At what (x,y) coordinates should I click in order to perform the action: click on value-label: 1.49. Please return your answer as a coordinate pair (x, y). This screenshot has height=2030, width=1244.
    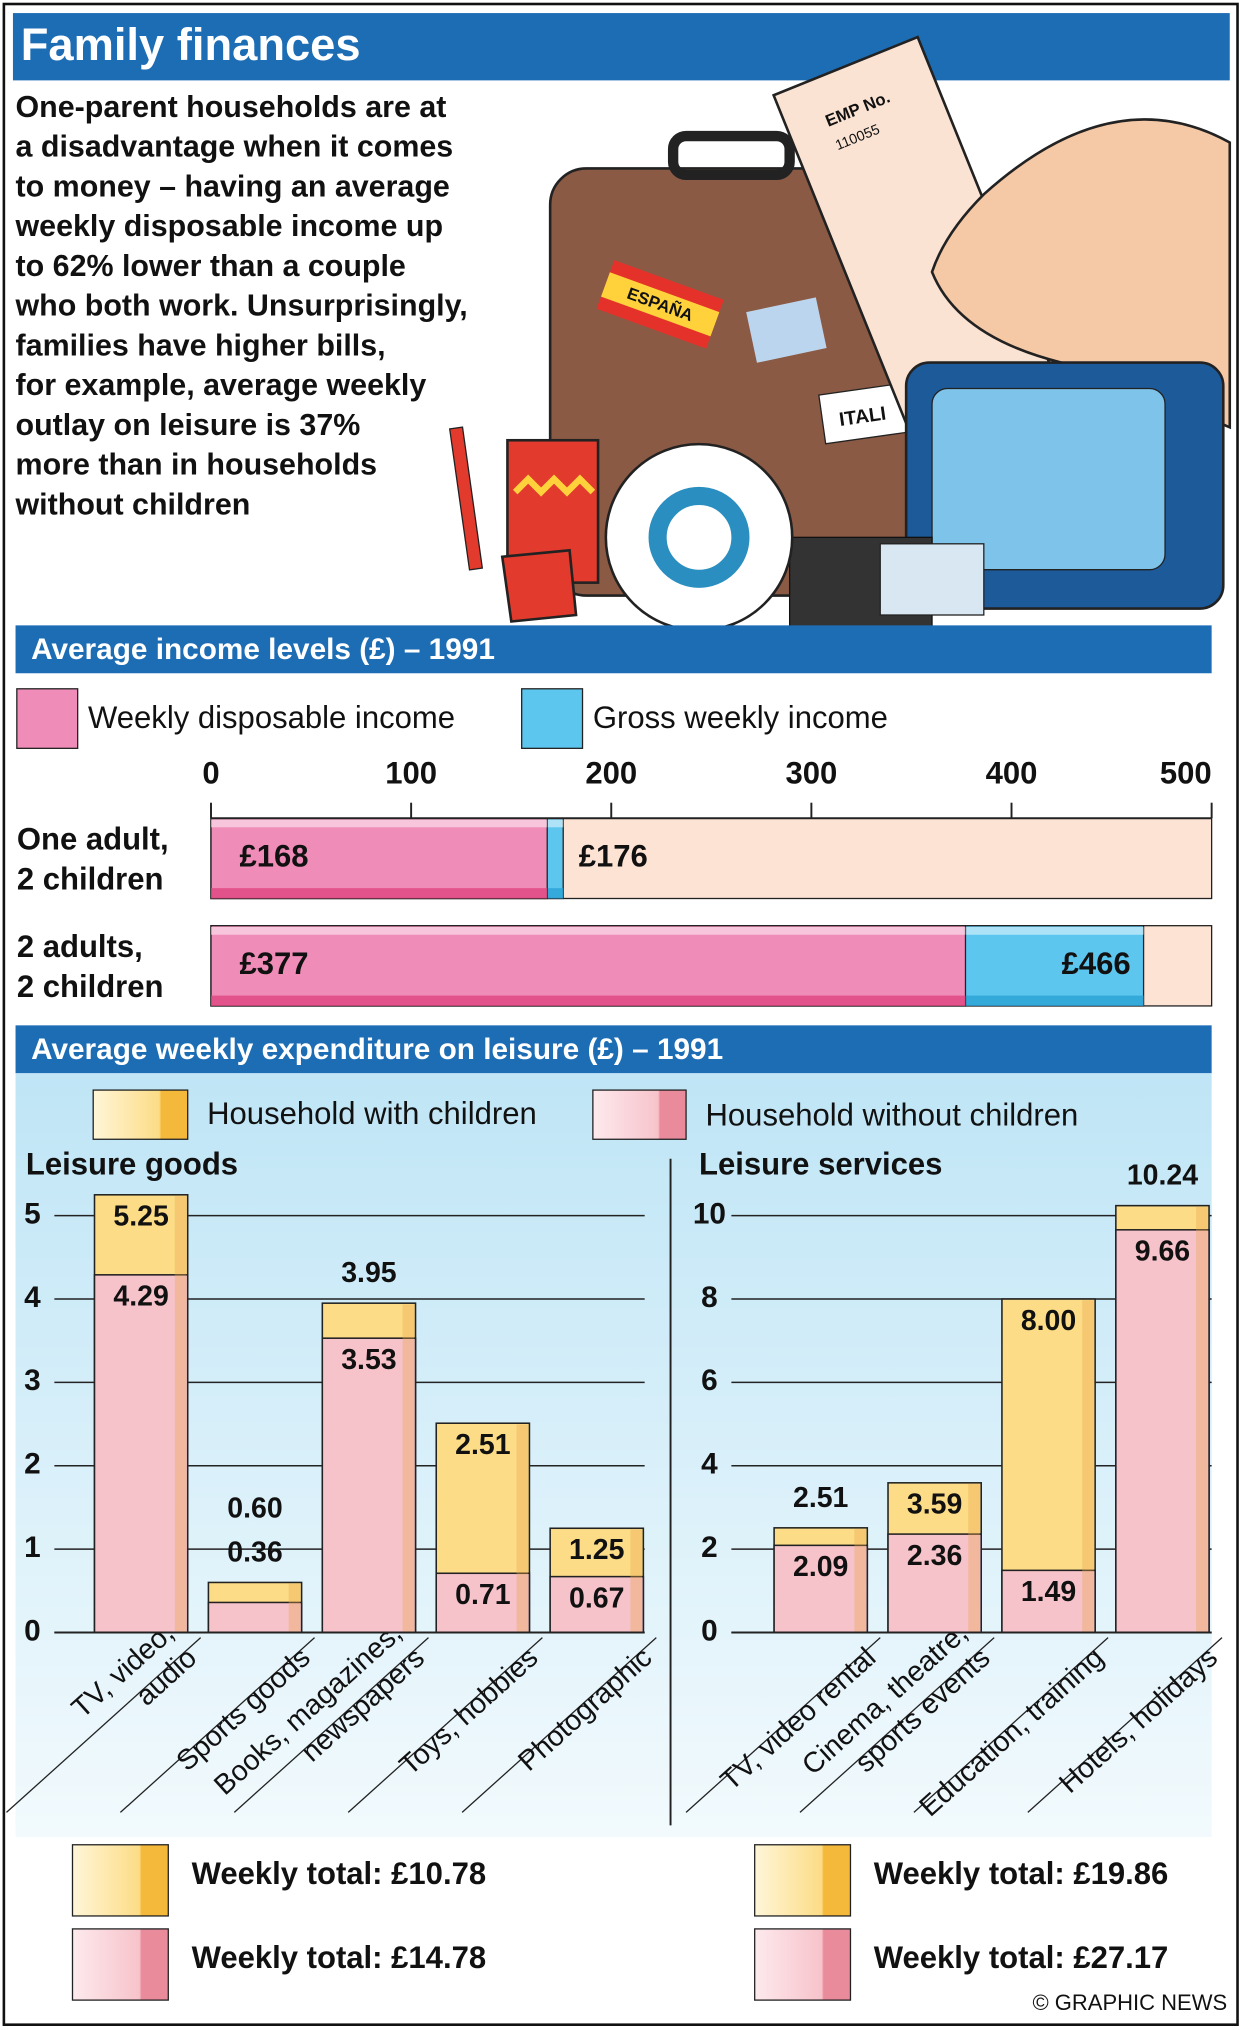
    Looking at the image, I should click on (1048, 1592).